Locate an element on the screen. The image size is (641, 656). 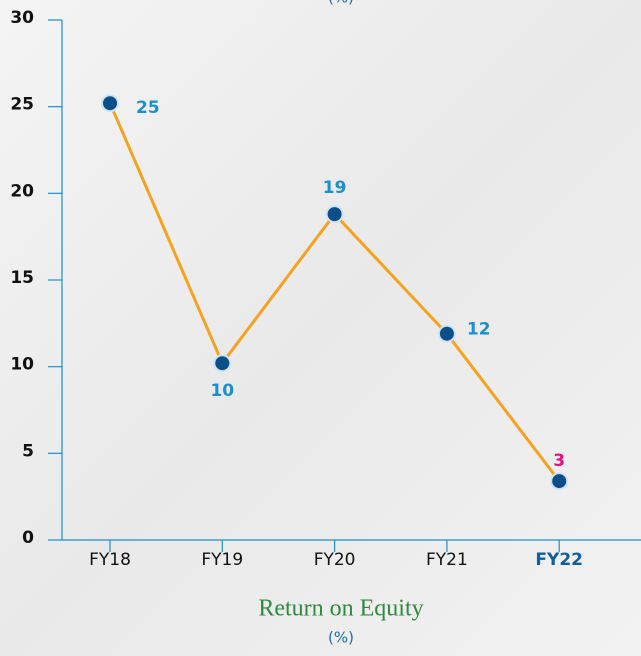
x-tick-label: FY20 is located at coordinates (335, 560).